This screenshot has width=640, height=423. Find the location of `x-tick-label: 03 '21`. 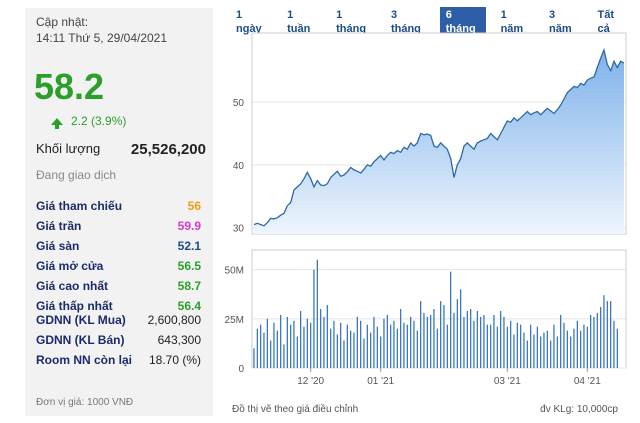

x-tick-label: 03 '21 is located at coordinates (507, 381).